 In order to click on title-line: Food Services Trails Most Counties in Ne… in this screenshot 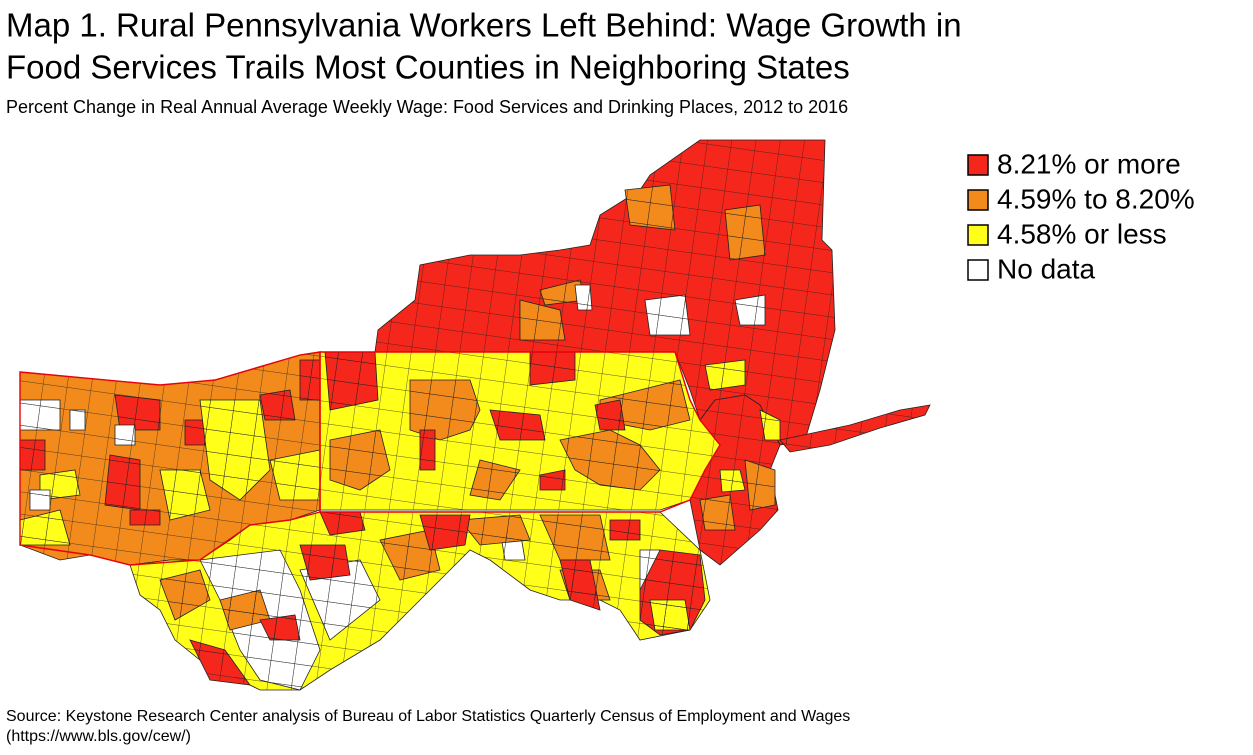, I will do `click(428, 67)`.